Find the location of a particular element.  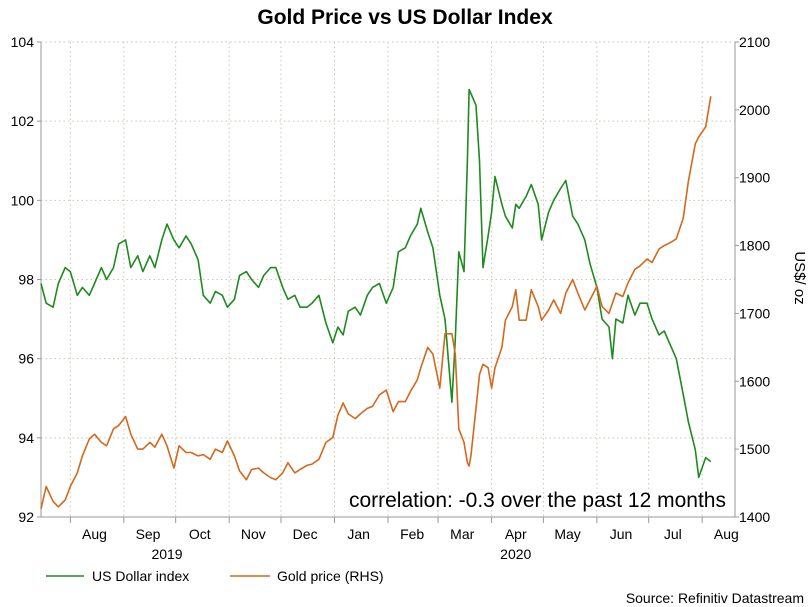

right-tick-label: 1400 is located at coordinates (754, 517).